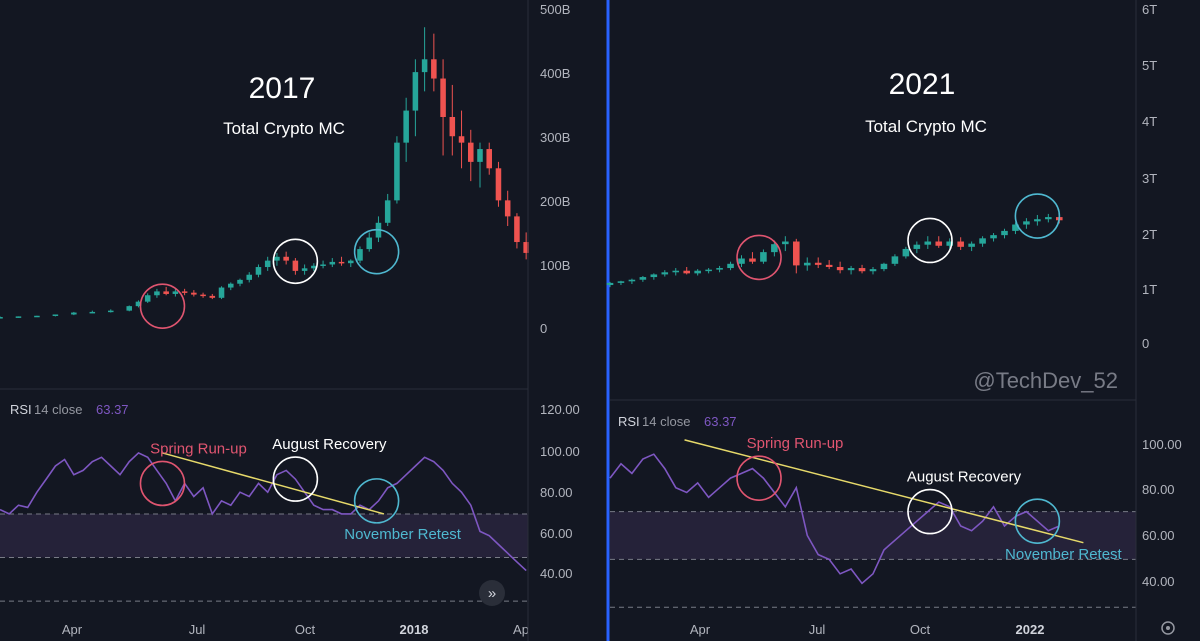  I want to click on chart-subtitle-2017: Total Crypto MC, so click(284, 128).